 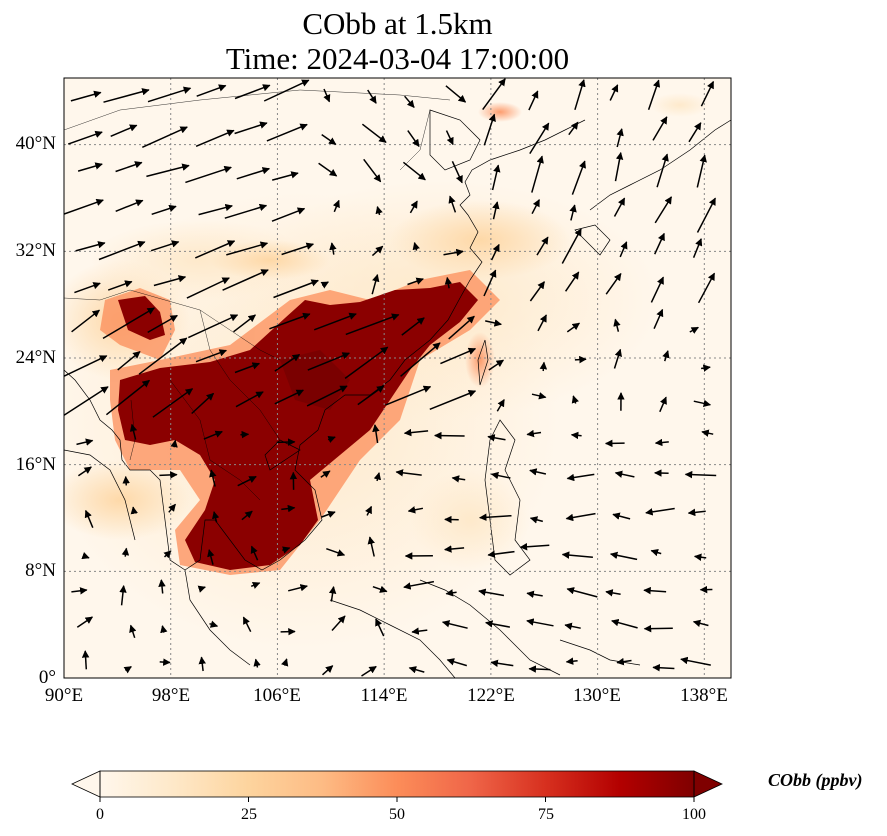 I want to click on map-title-line2: Time: 2024-03-04 17:00:00, so click(x=397, y=58).